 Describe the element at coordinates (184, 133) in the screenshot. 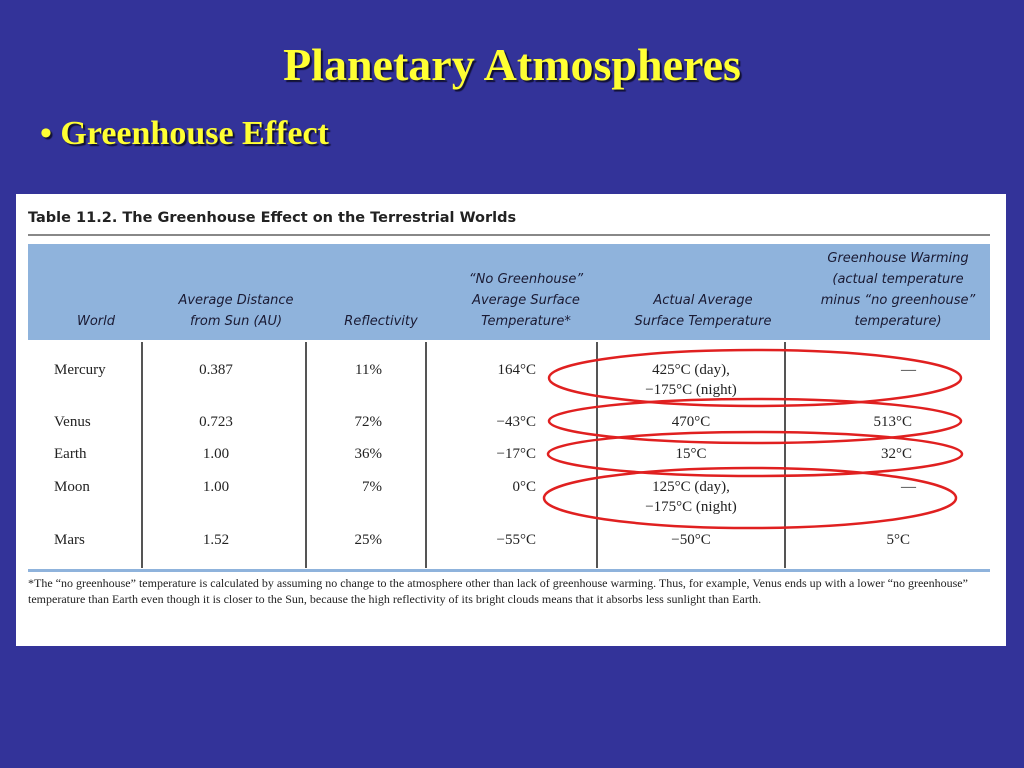

I see `bullet-point: • Greenhouse Effect` at that location.